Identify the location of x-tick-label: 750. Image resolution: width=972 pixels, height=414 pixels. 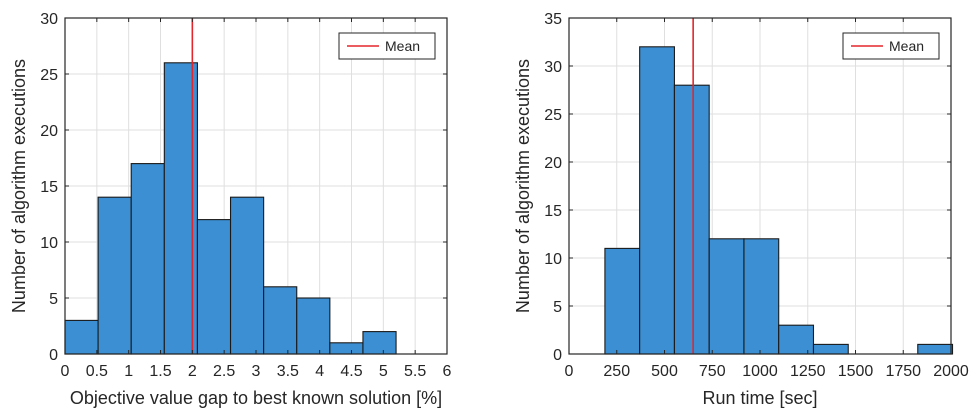
(712, 371).